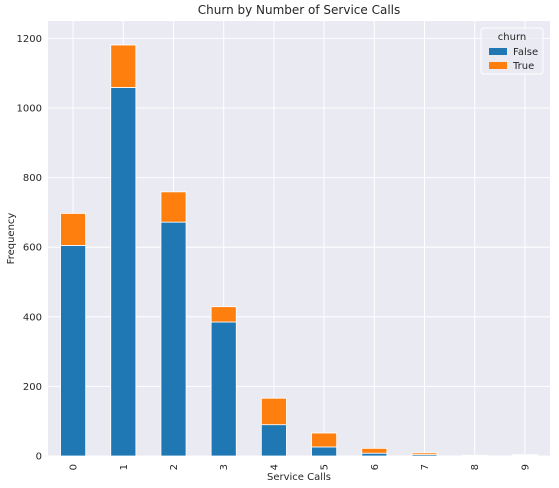  I want to click on y-tick-label: 0, so click(39, 457).